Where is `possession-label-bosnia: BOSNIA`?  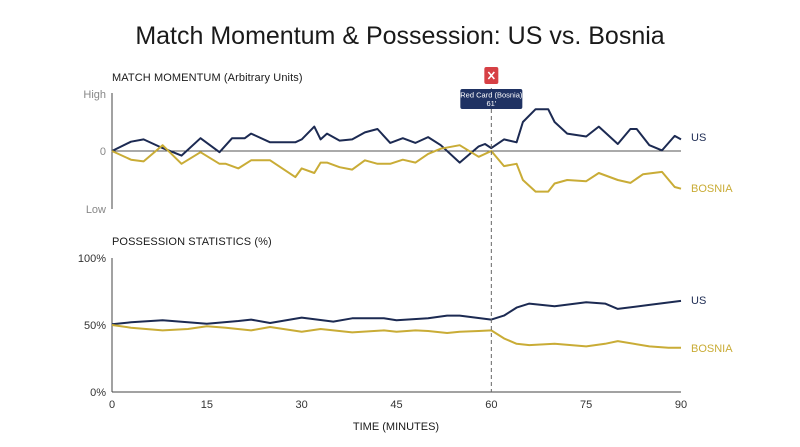
possession-label-bosnia: BOSNIA is located at coordinates (712, 349).